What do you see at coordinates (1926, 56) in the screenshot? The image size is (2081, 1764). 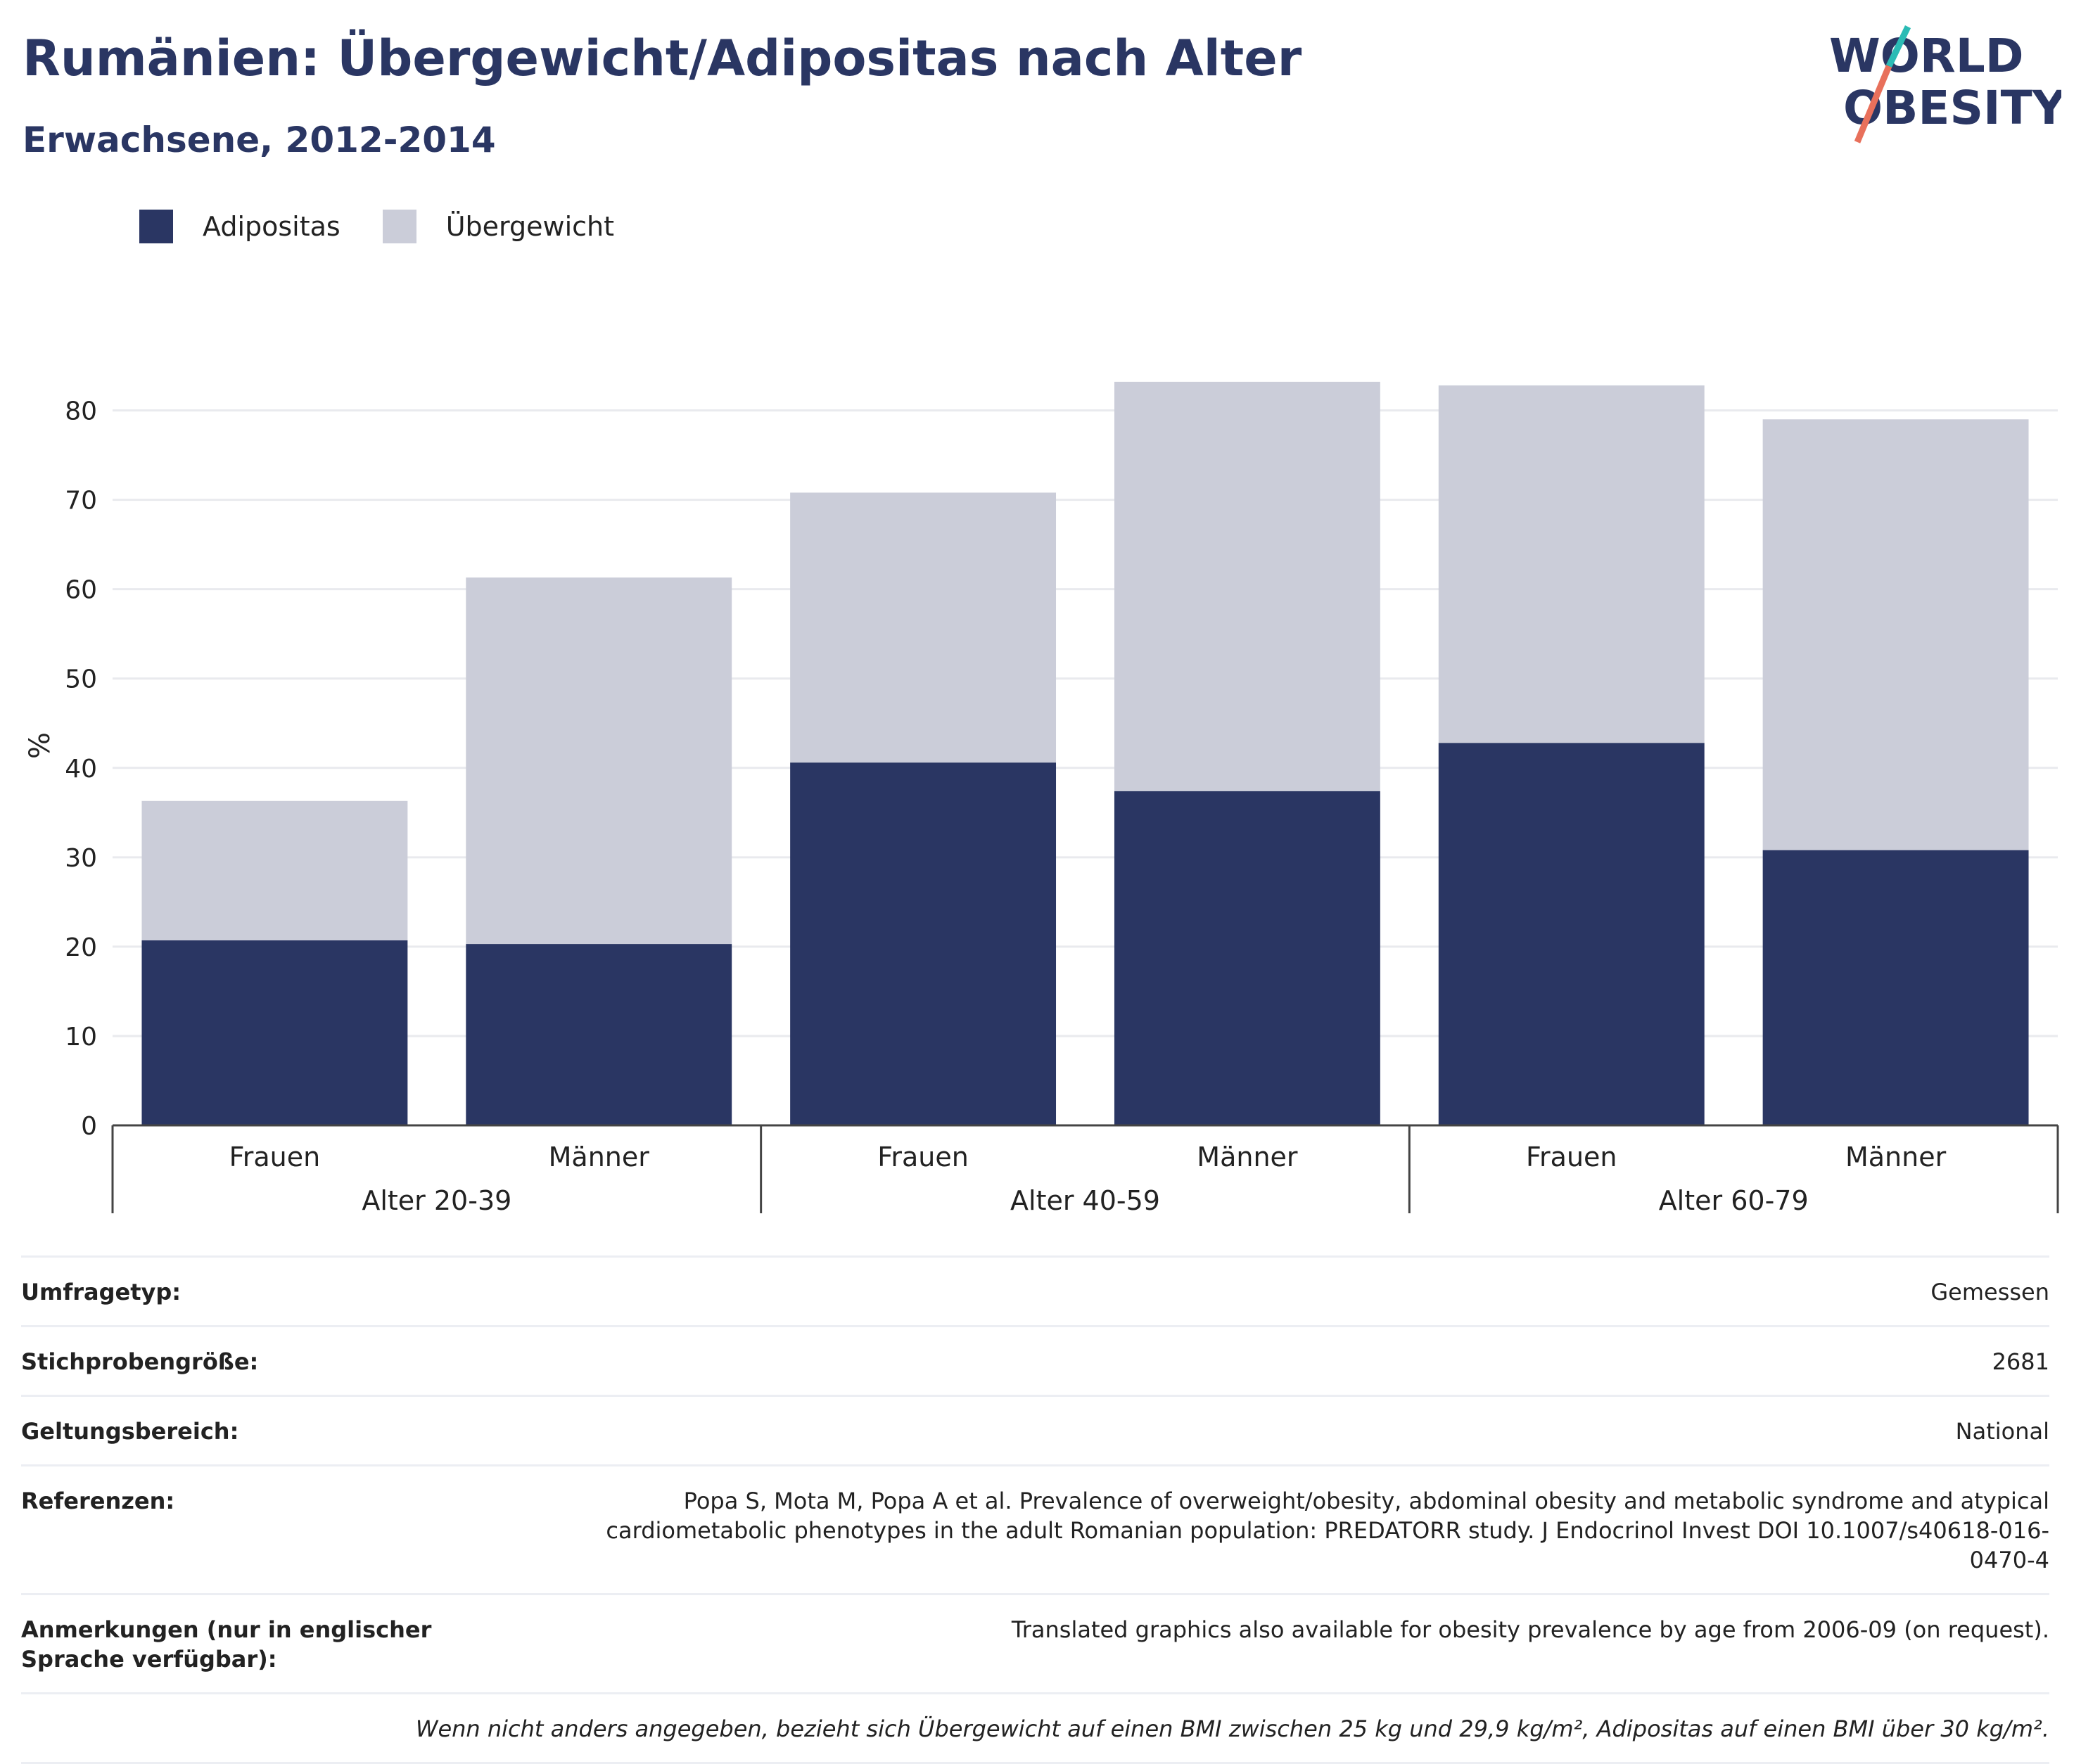 I see `logo-line1: WORLD` at bounding box center [1926, 56].